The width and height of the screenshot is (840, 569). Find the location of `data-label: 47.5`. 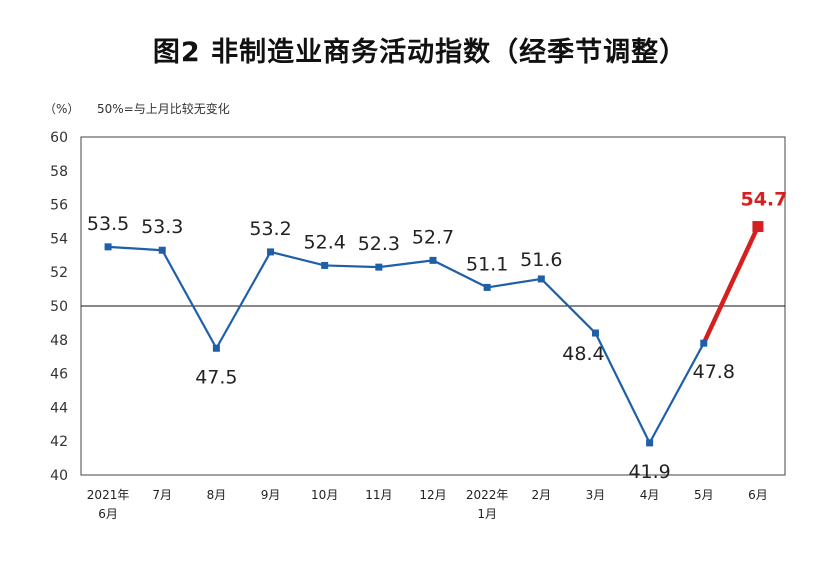

data-label: 47.5 is located at coordinates (216, 377).